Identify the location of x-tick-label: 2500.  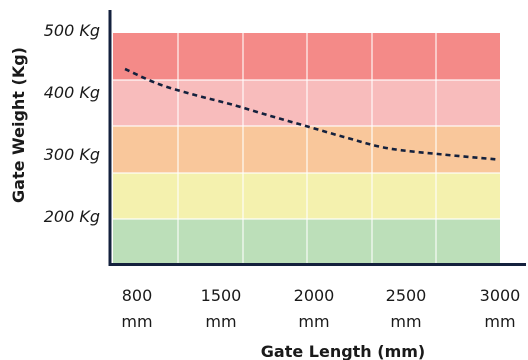
(406, 295).